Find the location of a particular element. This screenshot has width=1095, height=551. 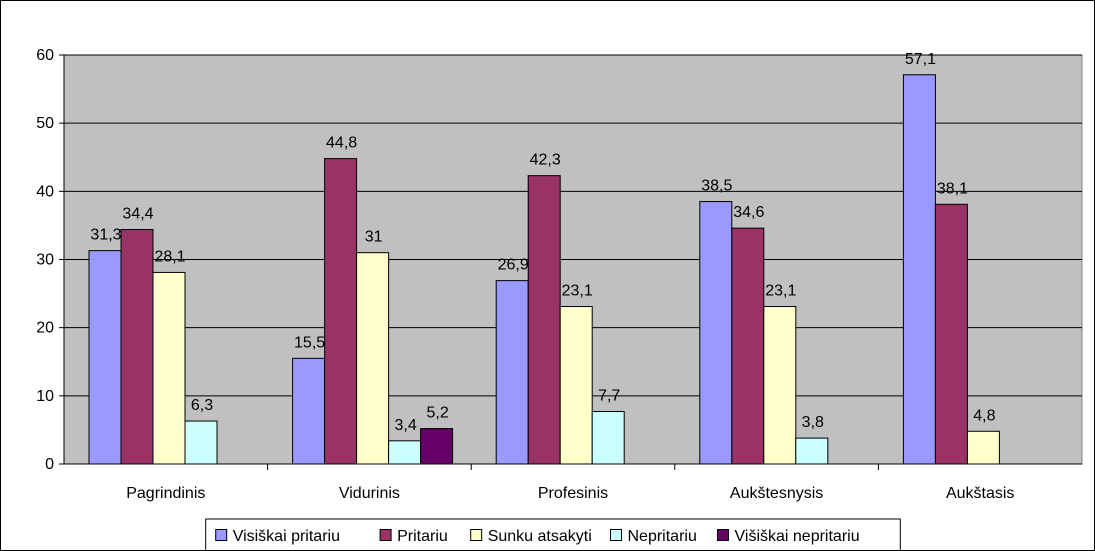

data-label: 38,1 is located at coordinates (952, 188).